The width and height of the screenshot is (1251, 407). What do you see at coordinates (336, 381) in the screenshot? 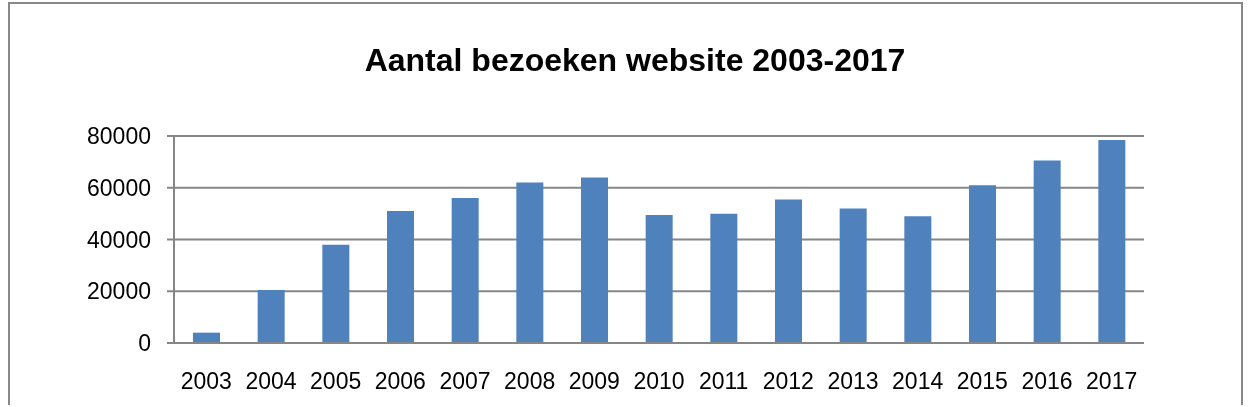
I see `x-tick-label: 2005` at bounding box center [336, 381].